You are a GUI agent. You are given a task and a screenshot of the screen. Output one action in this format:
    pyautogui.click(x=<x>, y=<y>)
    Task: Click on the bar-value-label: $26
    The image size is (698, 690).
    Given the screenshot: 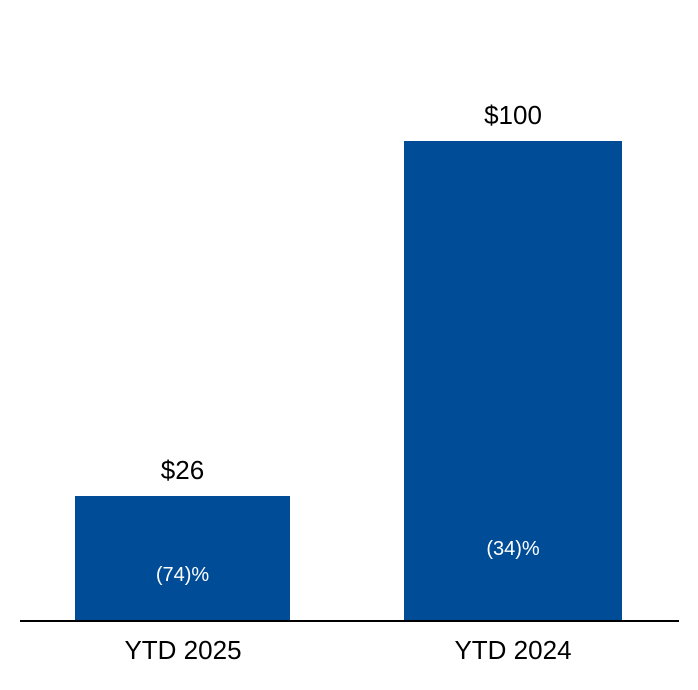 What is the action you would take?
    pyautogui.click(x=182, y=470)
    